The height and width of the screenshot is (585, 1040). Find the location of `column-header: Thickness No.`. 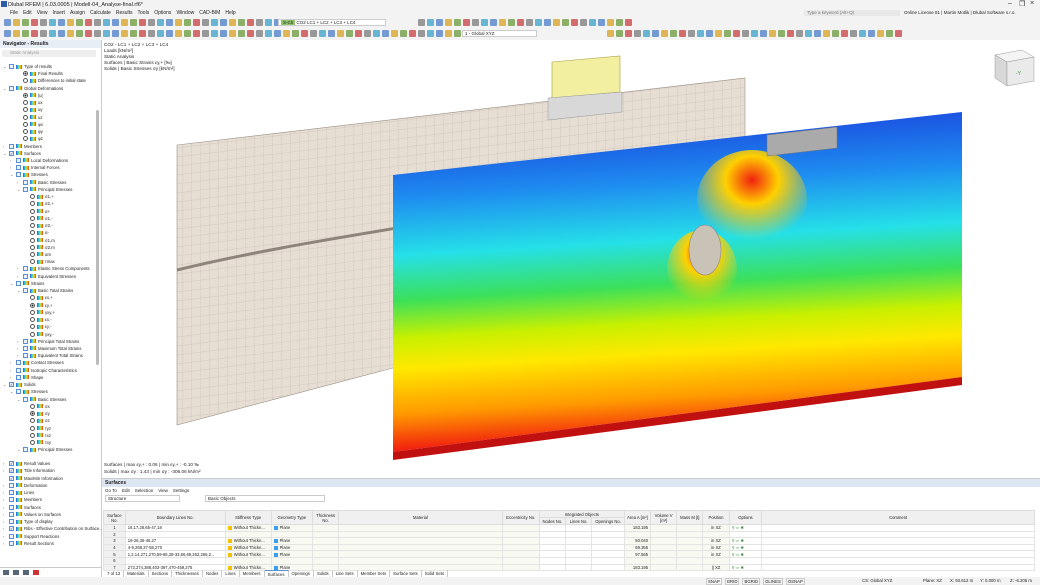

column-header: Thickness No. is located at coordinates (326, 517).